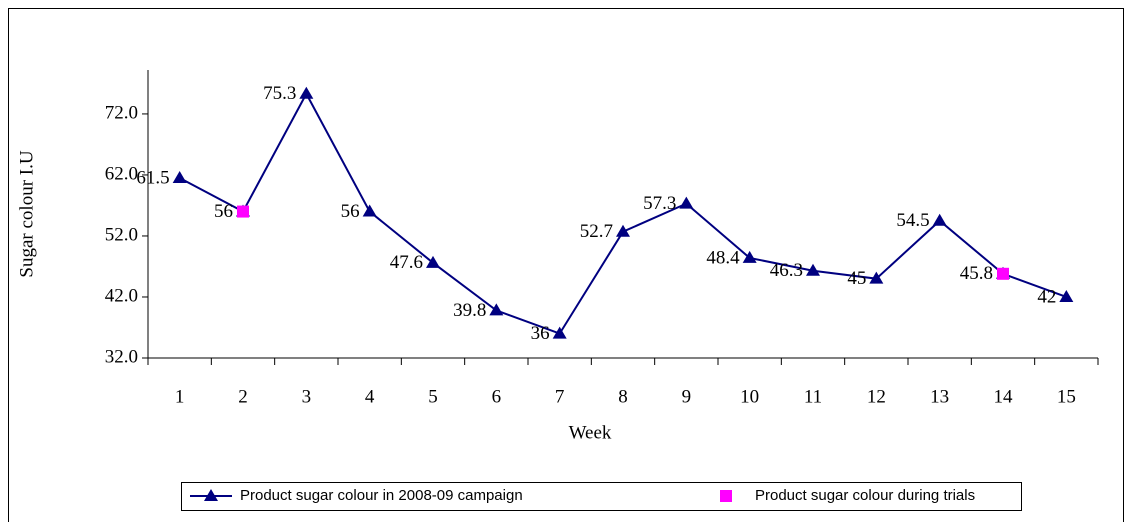 This screenshot has width=1132, height=522. What do you see at coordinates (1004, 396) in the screenshot?
I see `x-tick-label: 14` at bounding box center [1004, 396].